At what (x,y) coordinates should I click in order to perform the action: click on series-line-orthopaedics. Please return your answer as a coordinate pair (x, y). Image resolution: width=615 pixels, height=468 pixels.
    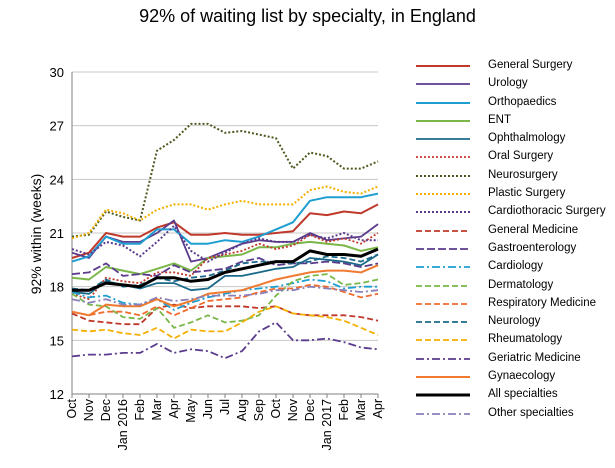
    Looking at the image, I should click on (225, 227).